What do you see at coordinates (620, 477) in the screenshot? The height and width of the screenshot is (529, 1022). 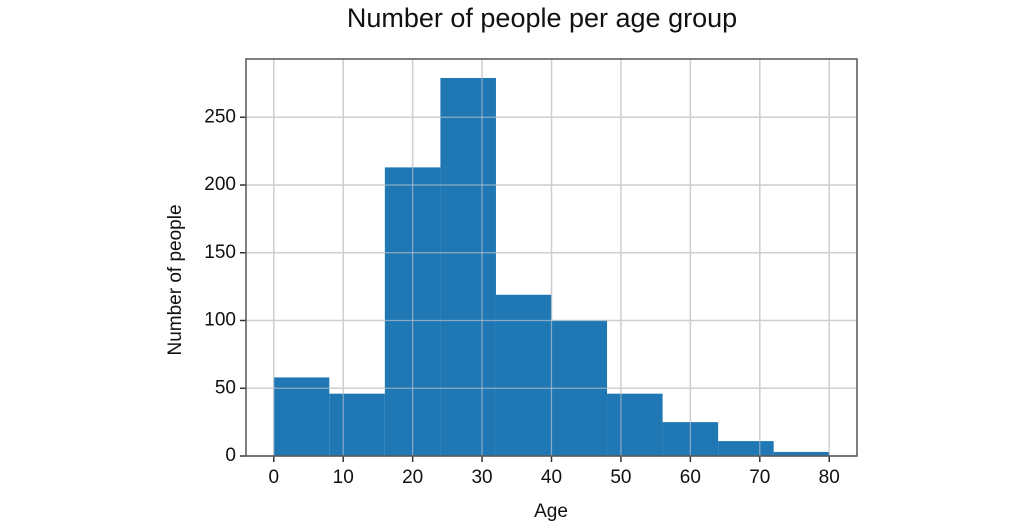 I see `x-tick-label: 50` at bounding box center [620, 477].